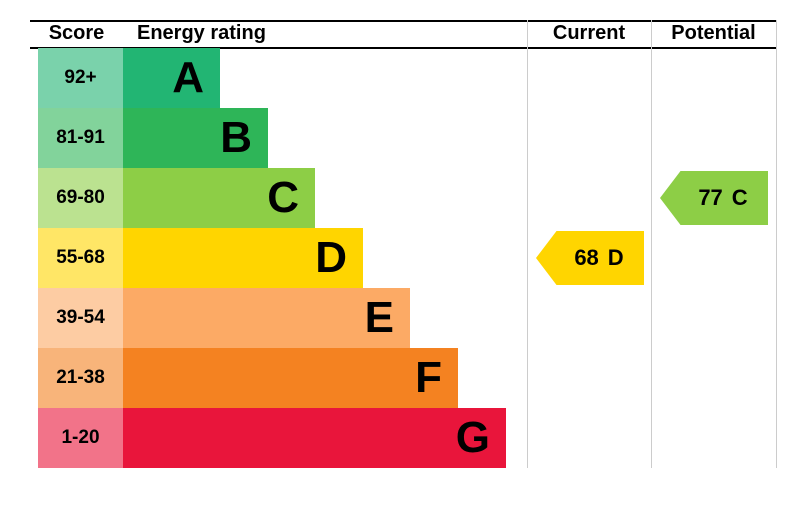 The image size is (802, 510). What do you see at coordinates (80, 138) in the screenshot?
I see `band-score-range: 81-91` at bounding box center [80, 138].